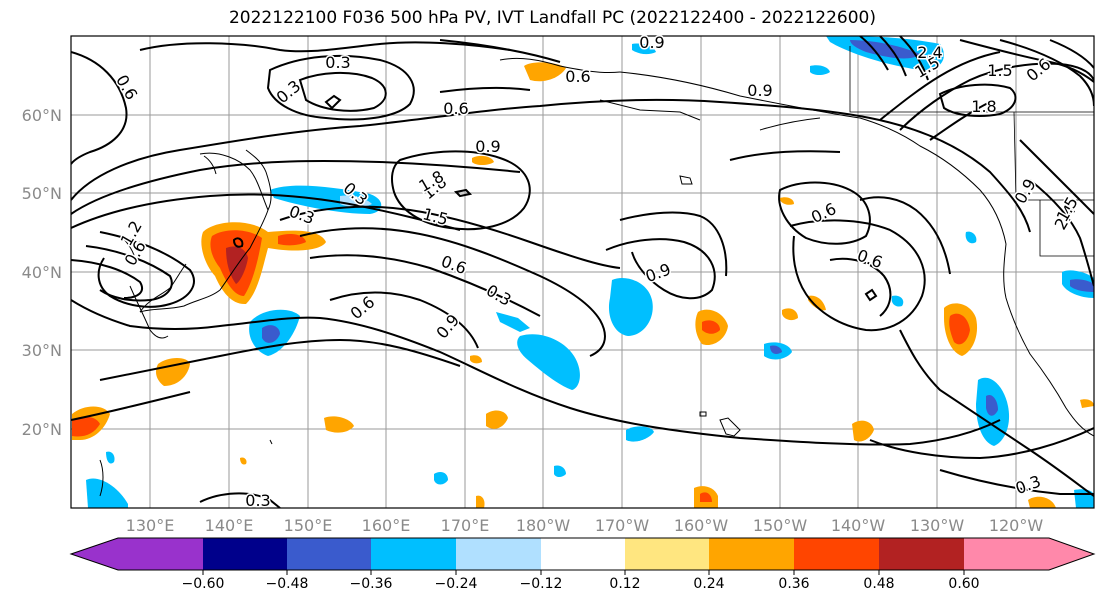  I want to click on contour-label: 2.4, so click(929, 52).